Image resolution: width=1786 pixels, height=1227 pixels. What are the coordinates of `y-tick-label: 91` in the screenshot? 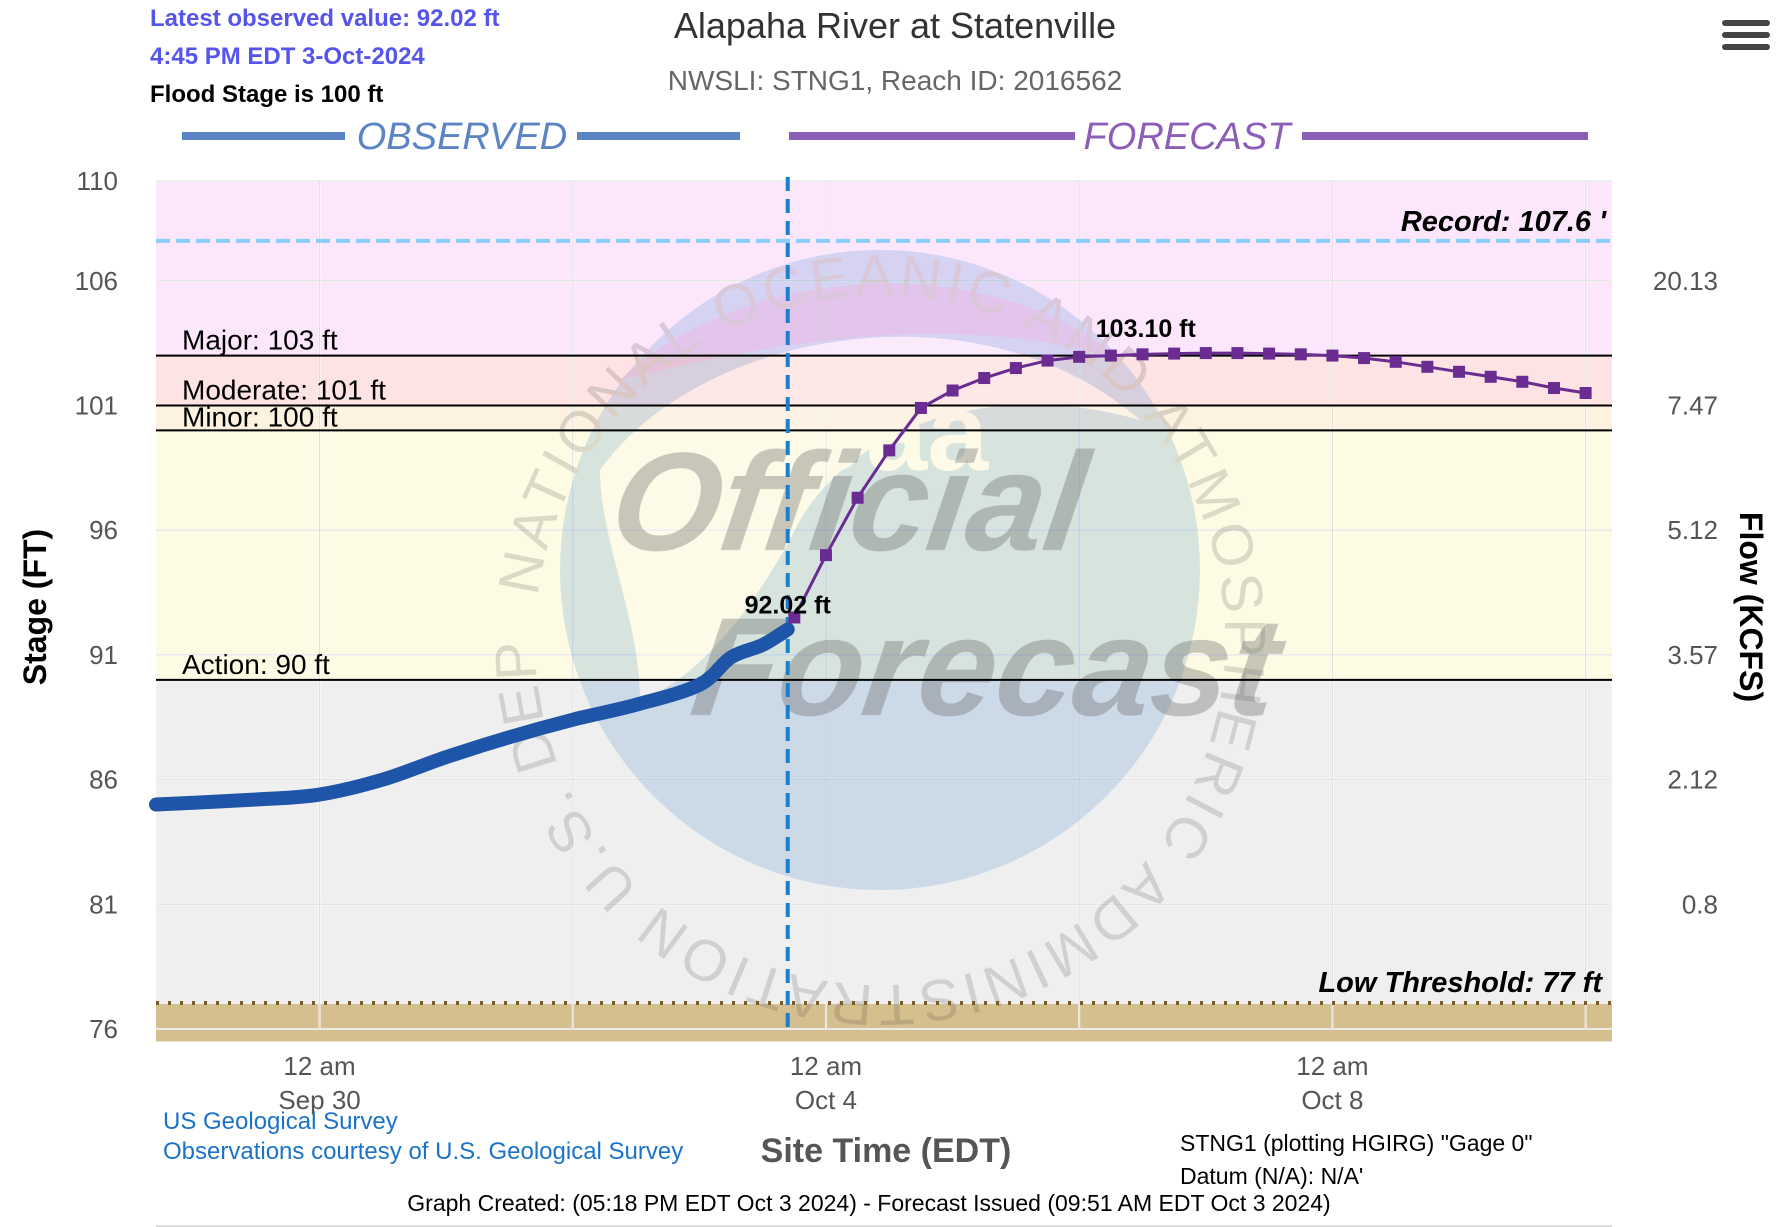 It's located at (103, 655).